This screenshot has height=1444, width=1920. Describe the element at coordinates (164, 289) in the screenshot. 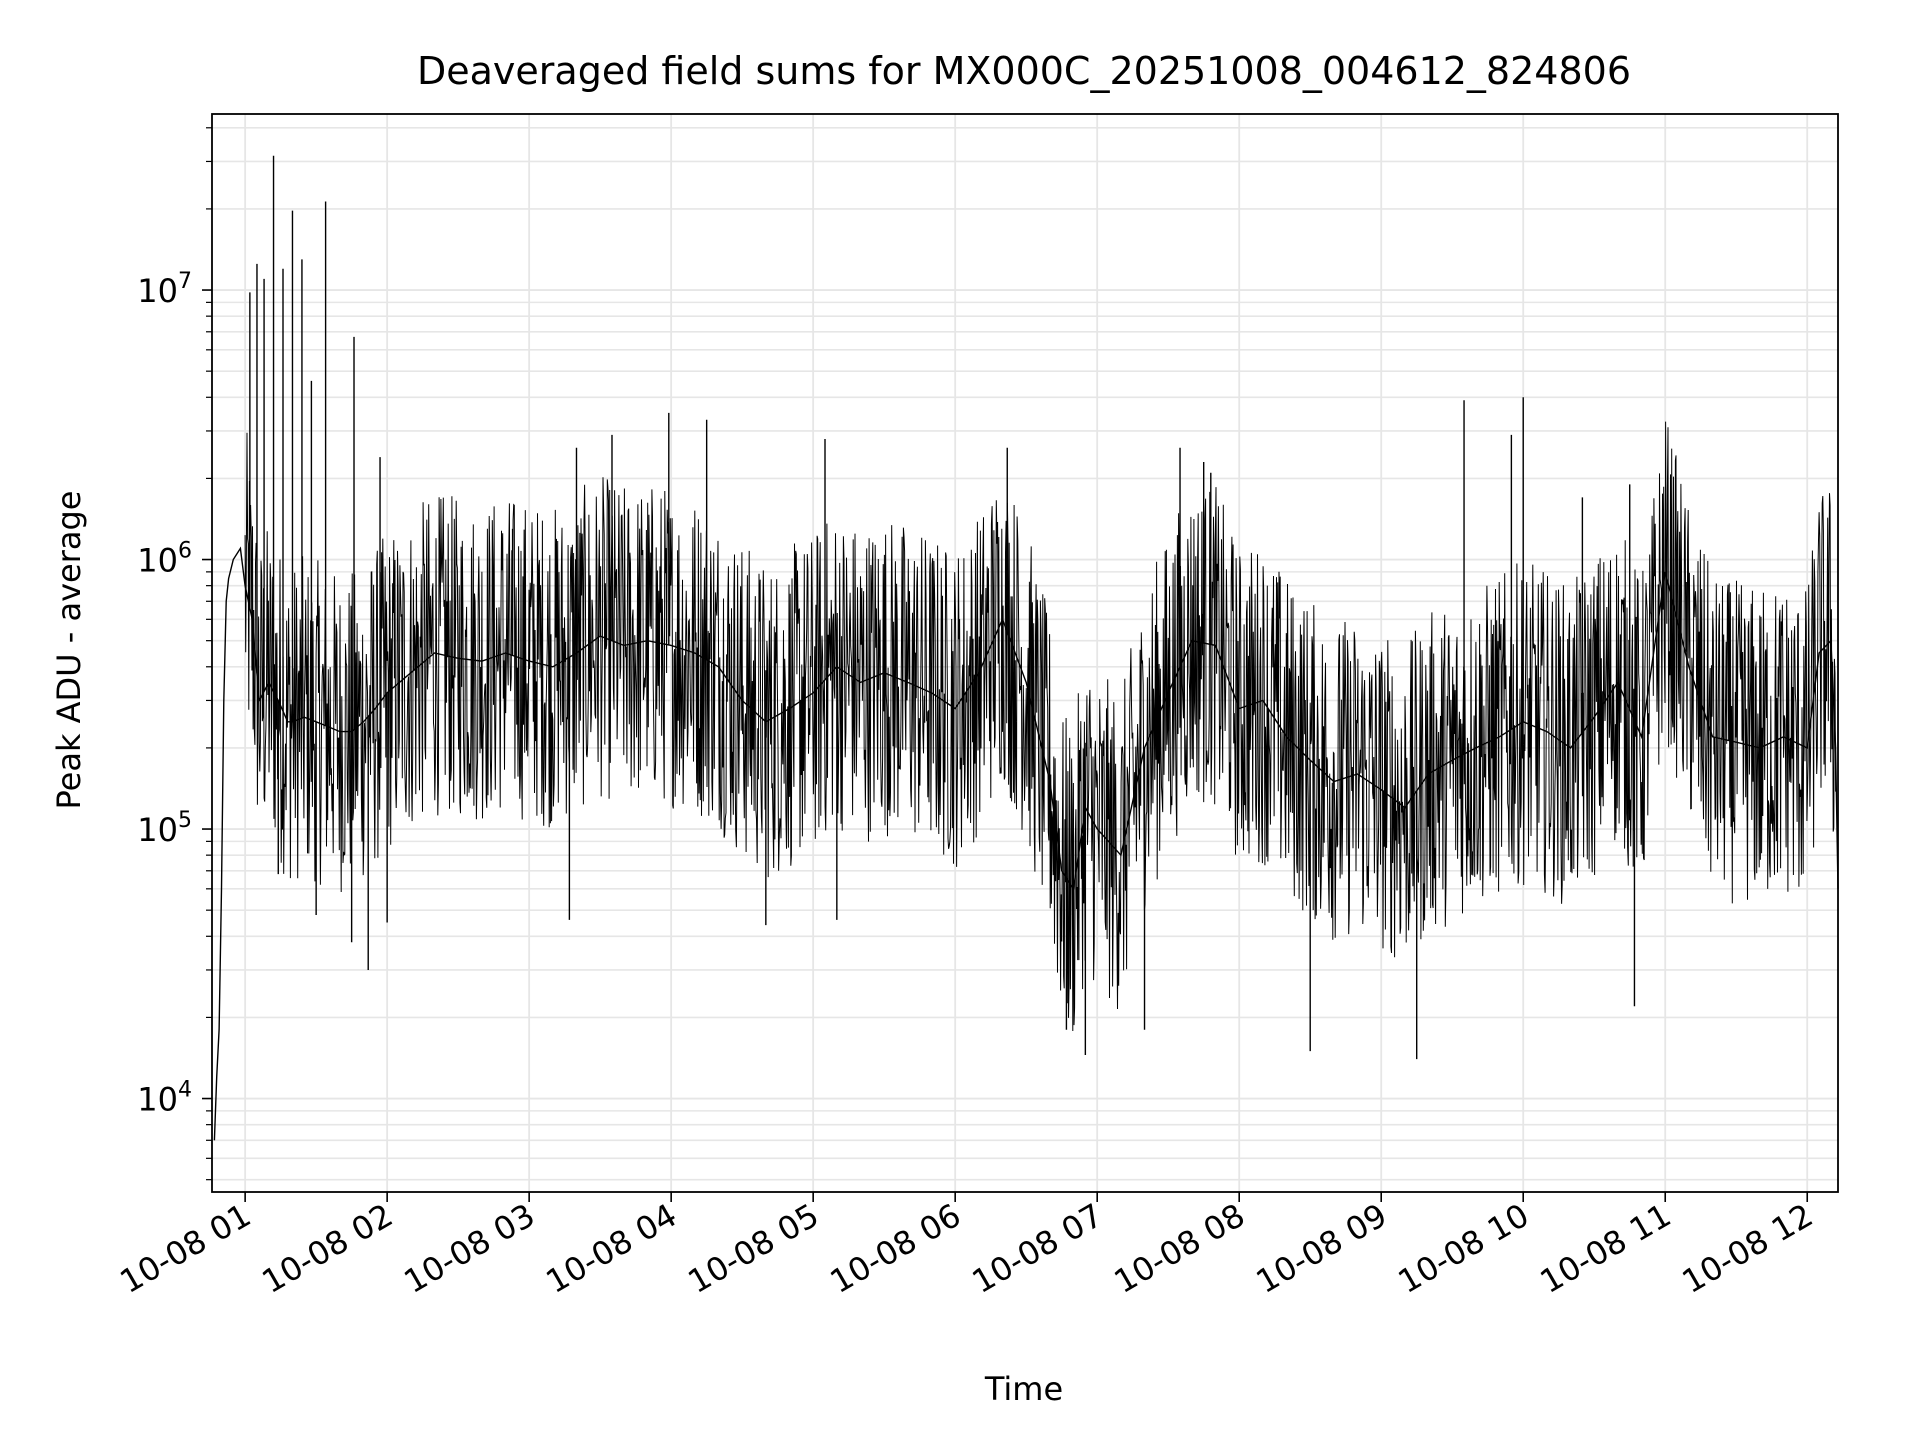

I see `y-tick-label: 107` at that location.